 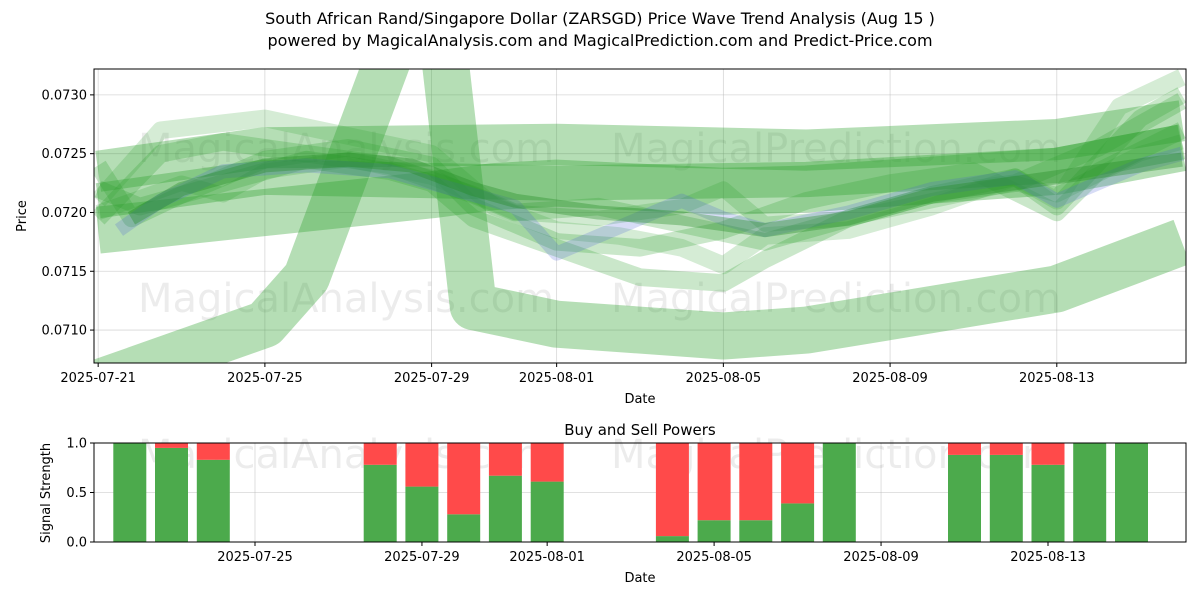 What do you see at coordinates (65, 213) in the screenshot?
I see `price-y-tick-label: 0.0720` at bounding box center [65, 213].